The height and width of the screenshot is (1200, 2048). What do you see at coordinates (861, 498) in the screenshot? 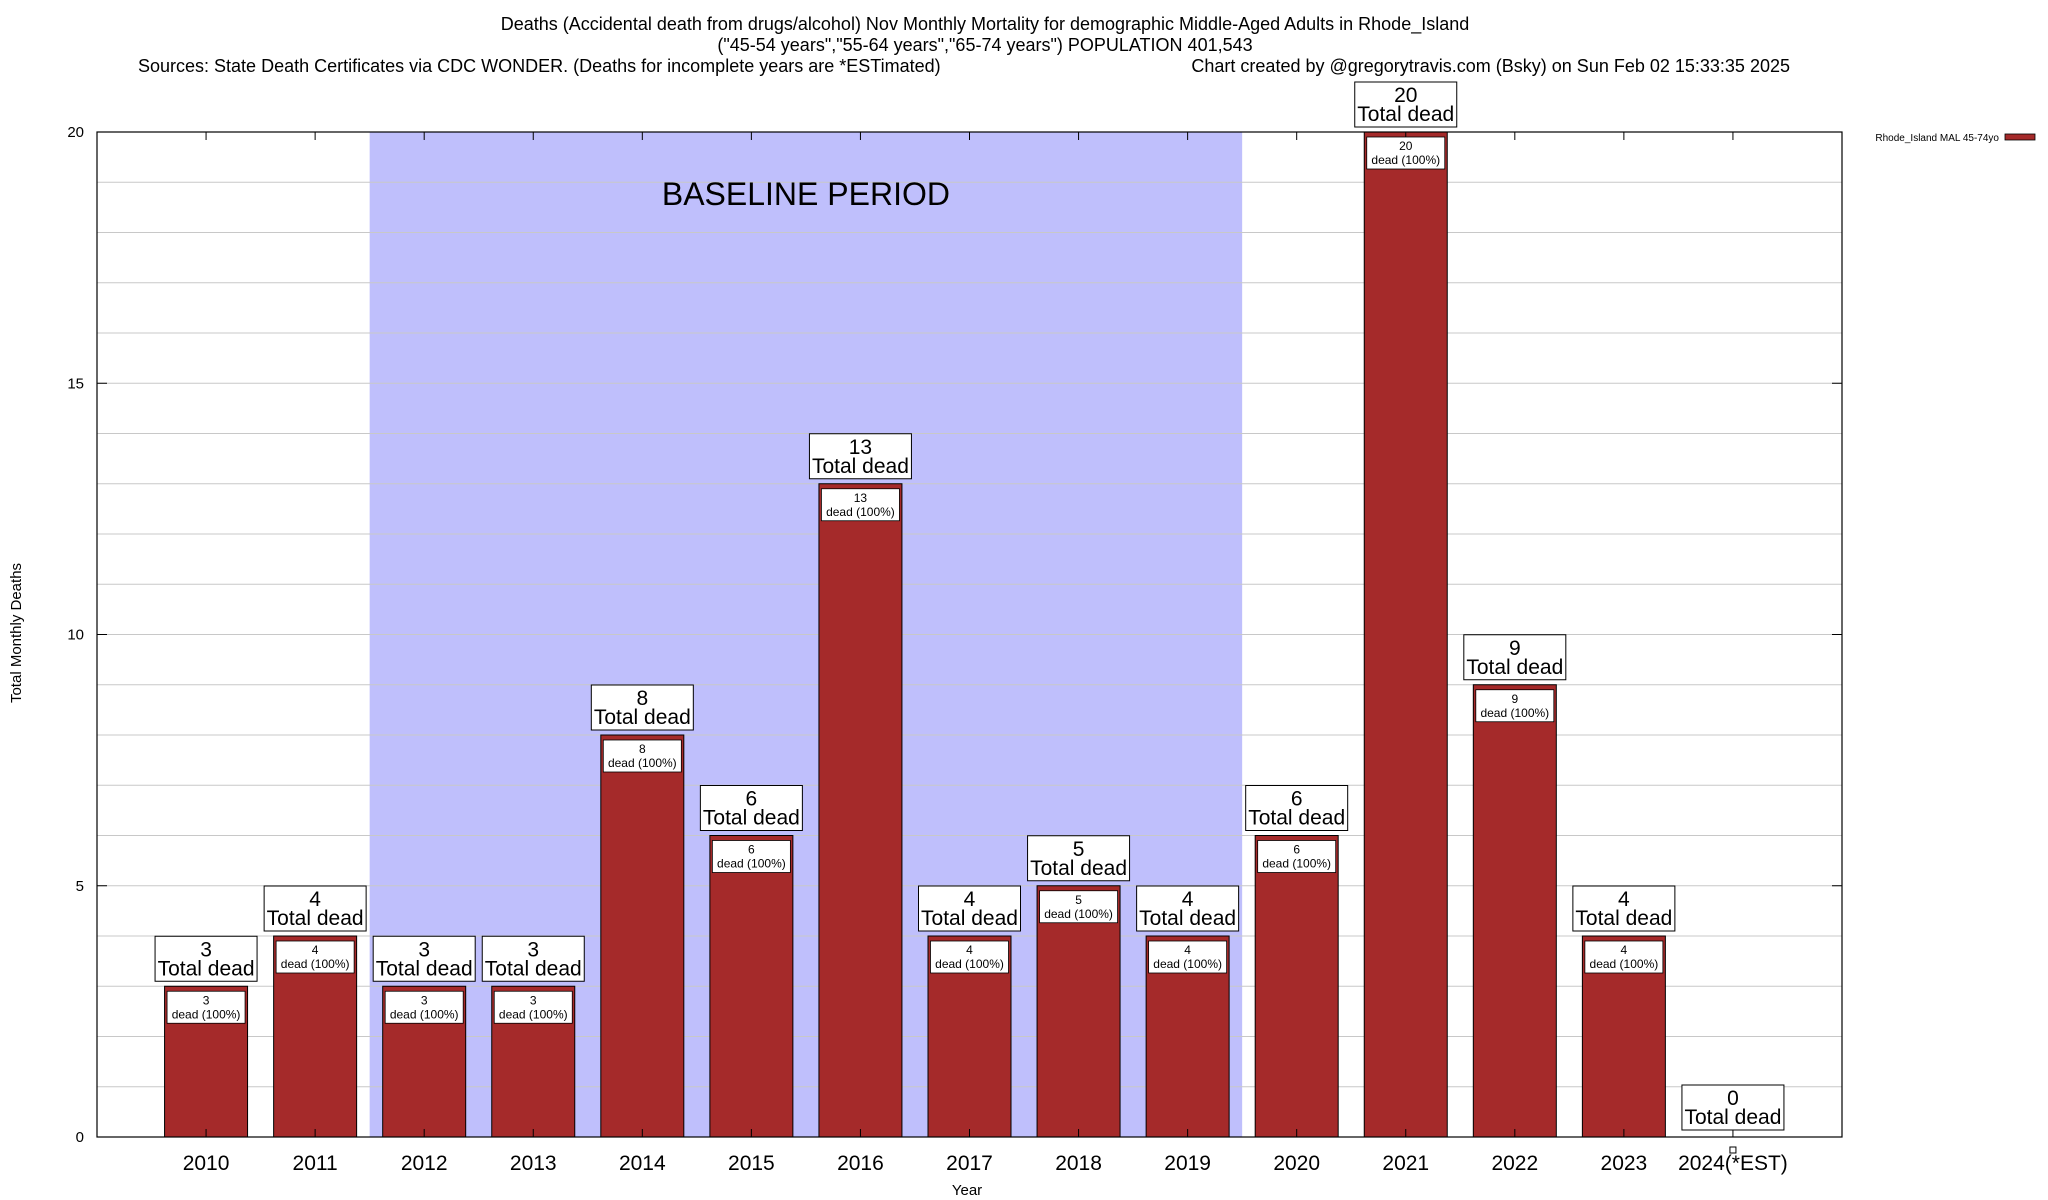
I see `bar-inner-count: 13` at bounding box center [861, 498].